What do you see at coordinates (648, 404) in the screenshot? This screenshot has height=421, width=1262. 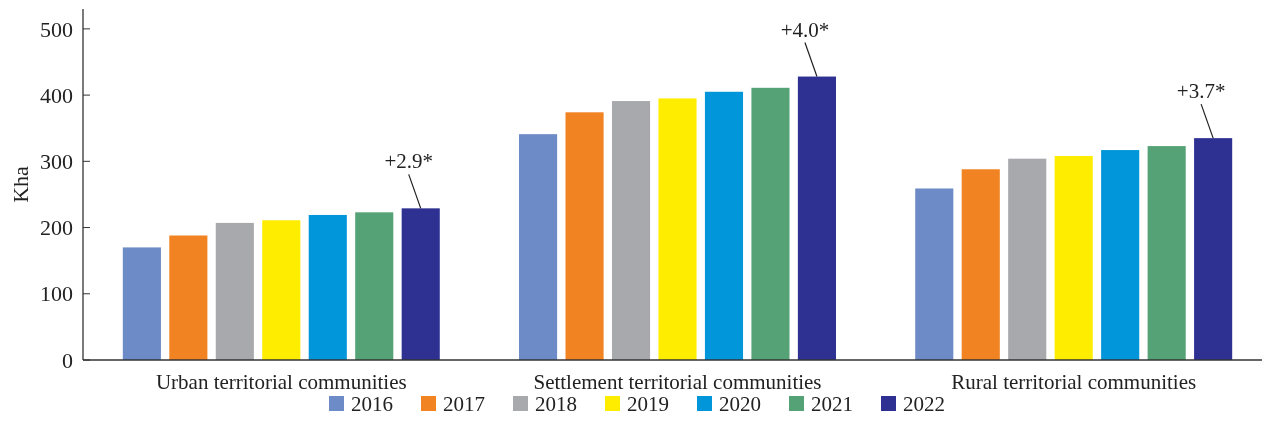 I see `legend-label: 2019` at bounding box center [648, 404].